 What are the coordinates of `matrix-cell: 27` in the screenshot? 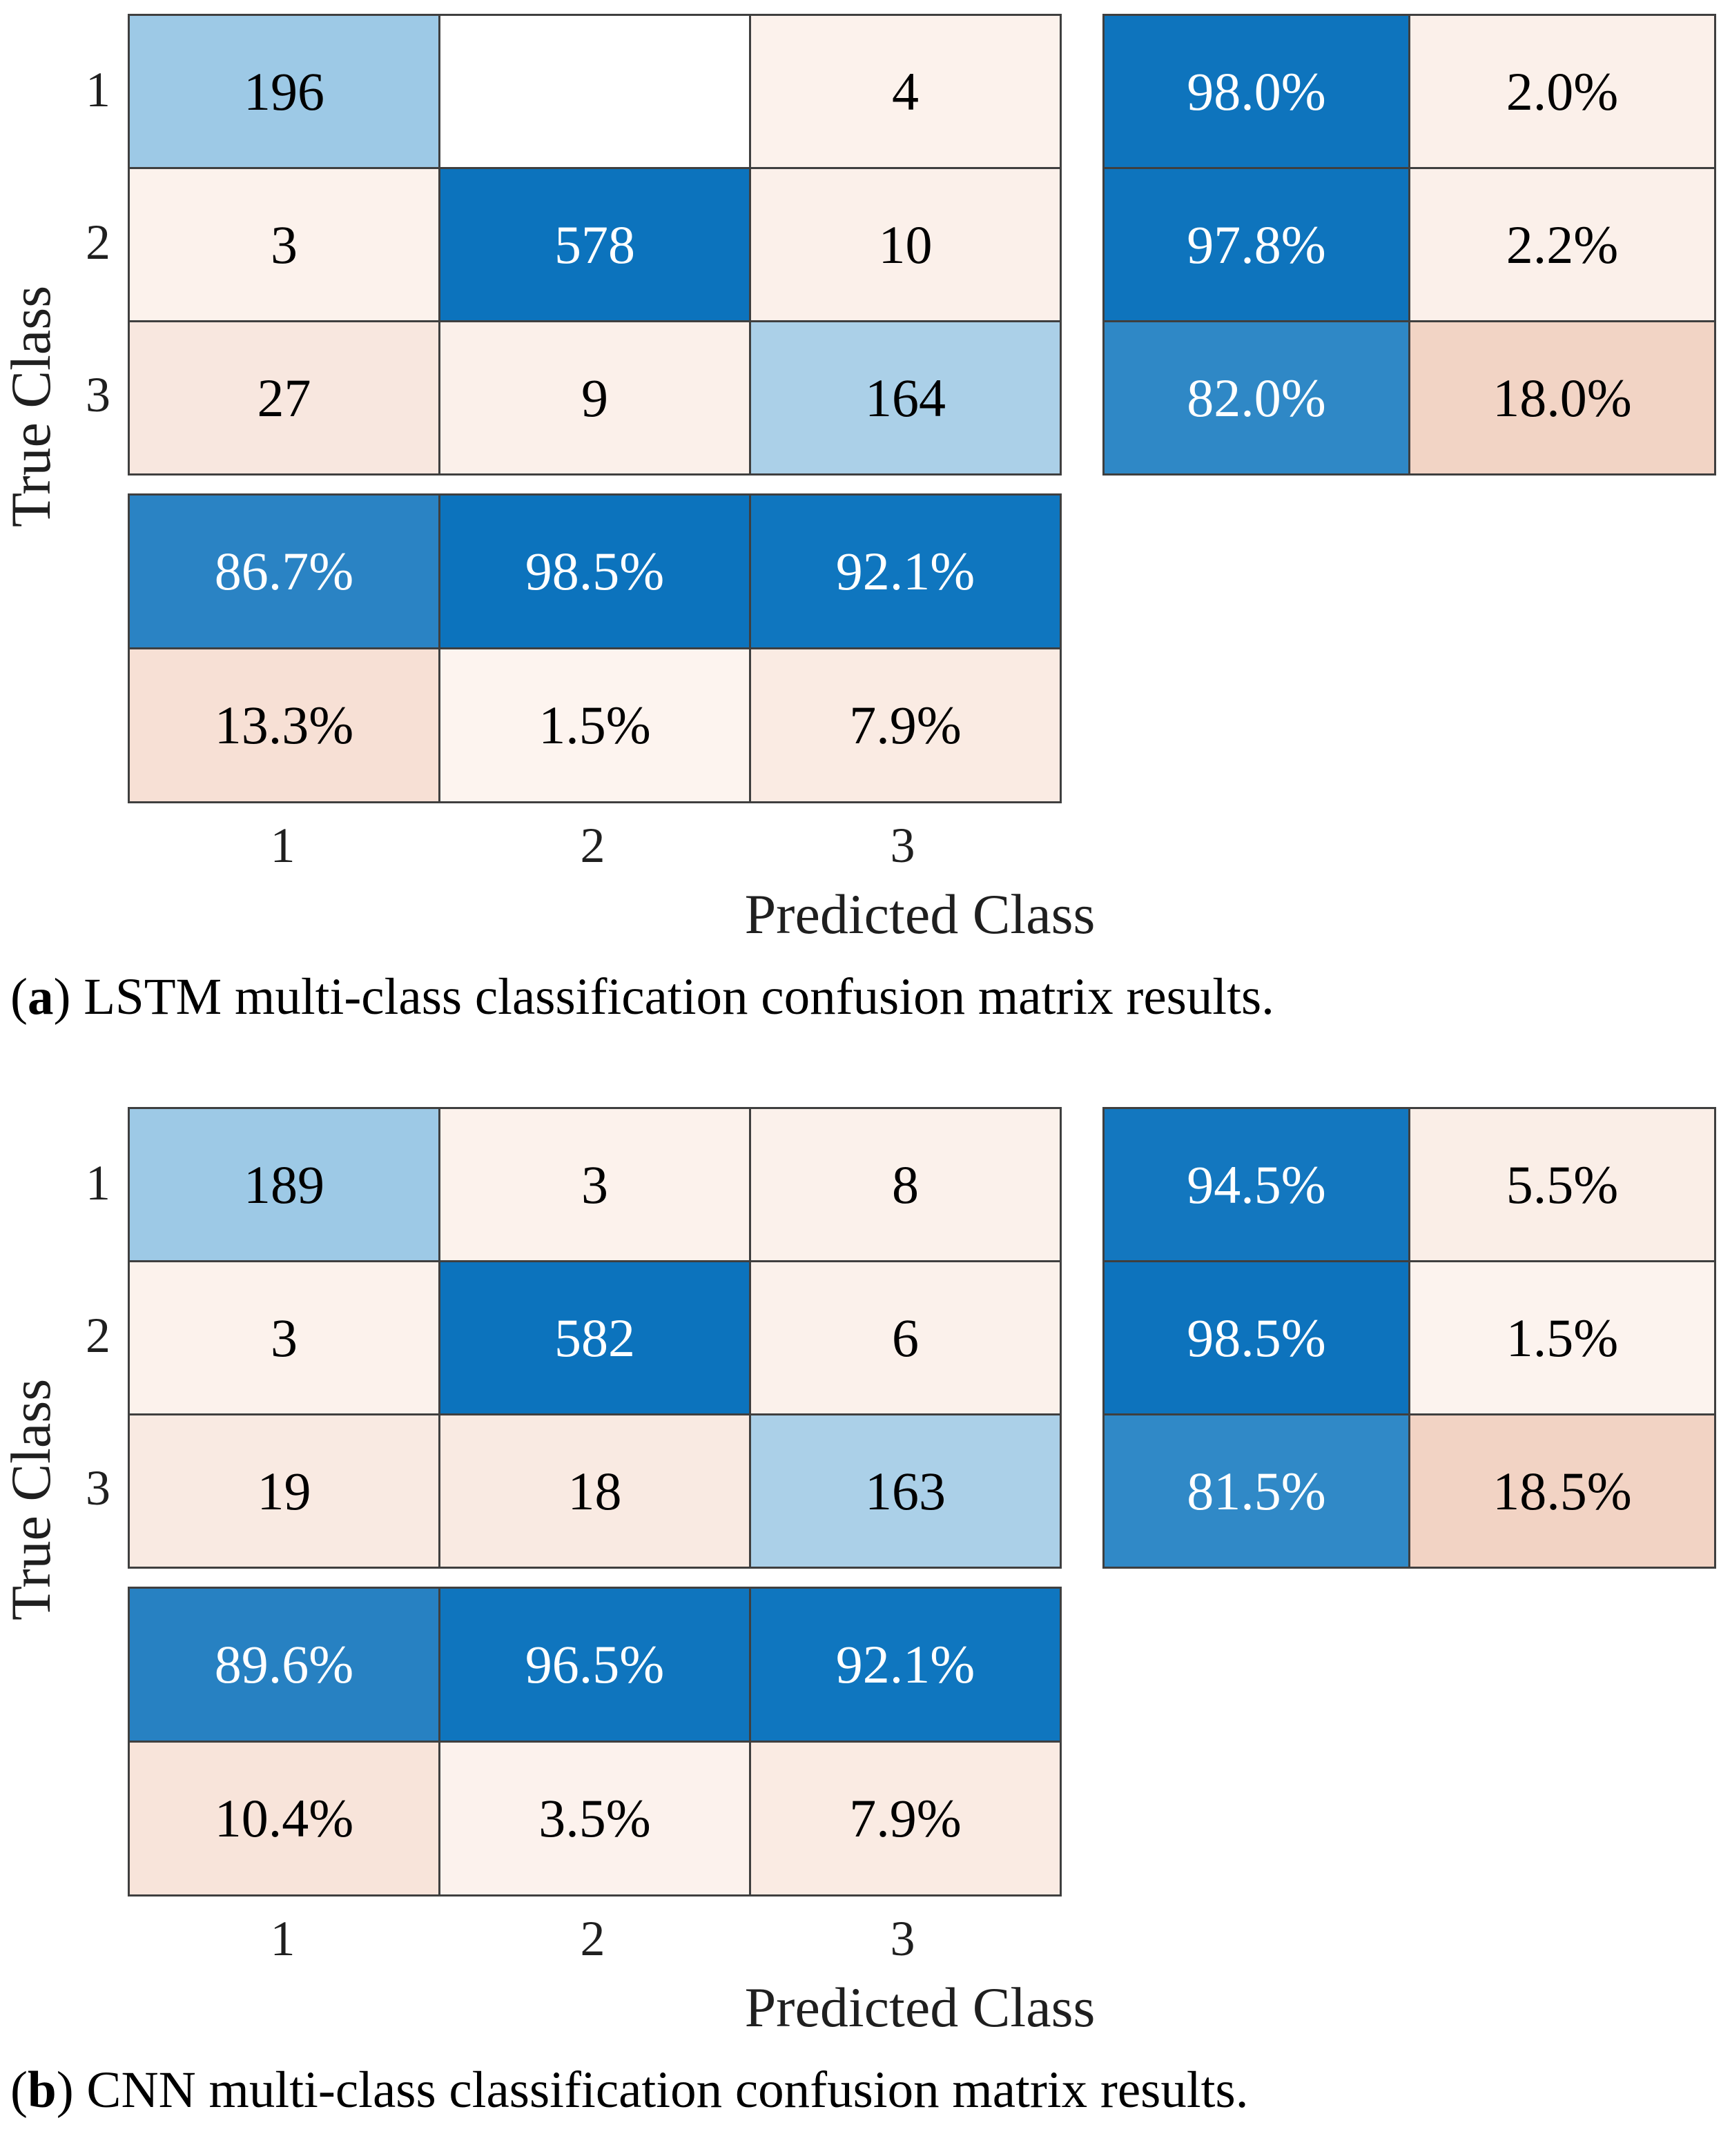 It's located at (284, 397).